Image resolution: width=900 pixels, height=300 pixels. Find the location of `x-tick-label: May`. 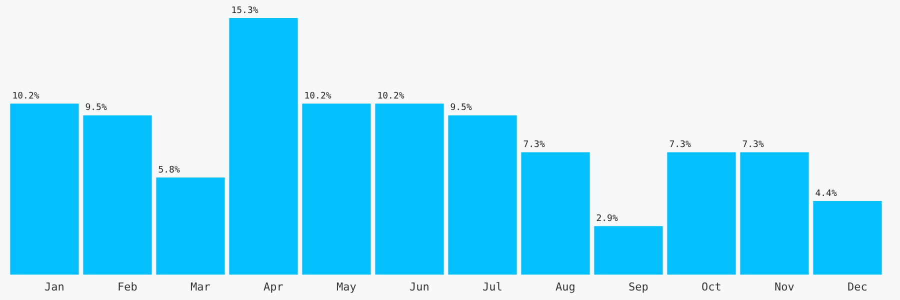

x-tick-label: May is located at coordinates (346, 287).